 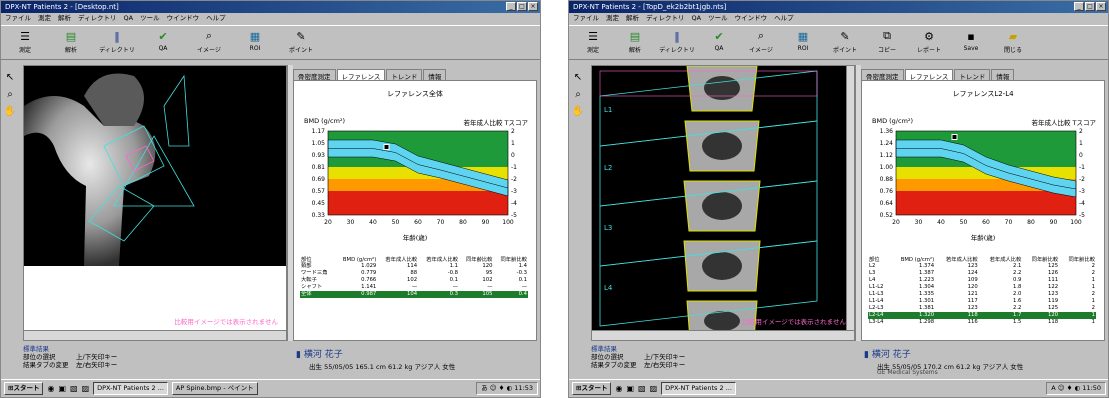 What do you see at coordinates (414, 287) in the screenshot?
I see `table-row: シャフト 1.141 — — — —` at bounding box center [414, 287].